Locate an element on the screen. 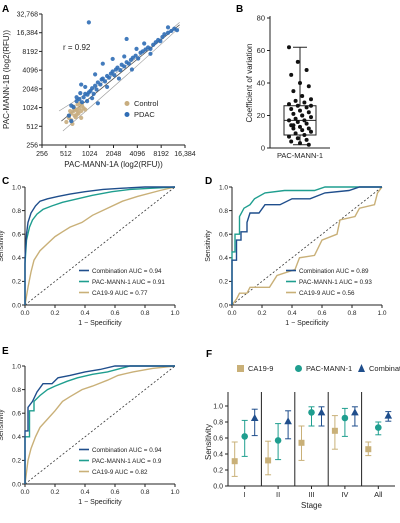 Image resolution: width=400 pixels, height=523 pixels. x-axis-title: Stage is located at coordinates (311, 505).